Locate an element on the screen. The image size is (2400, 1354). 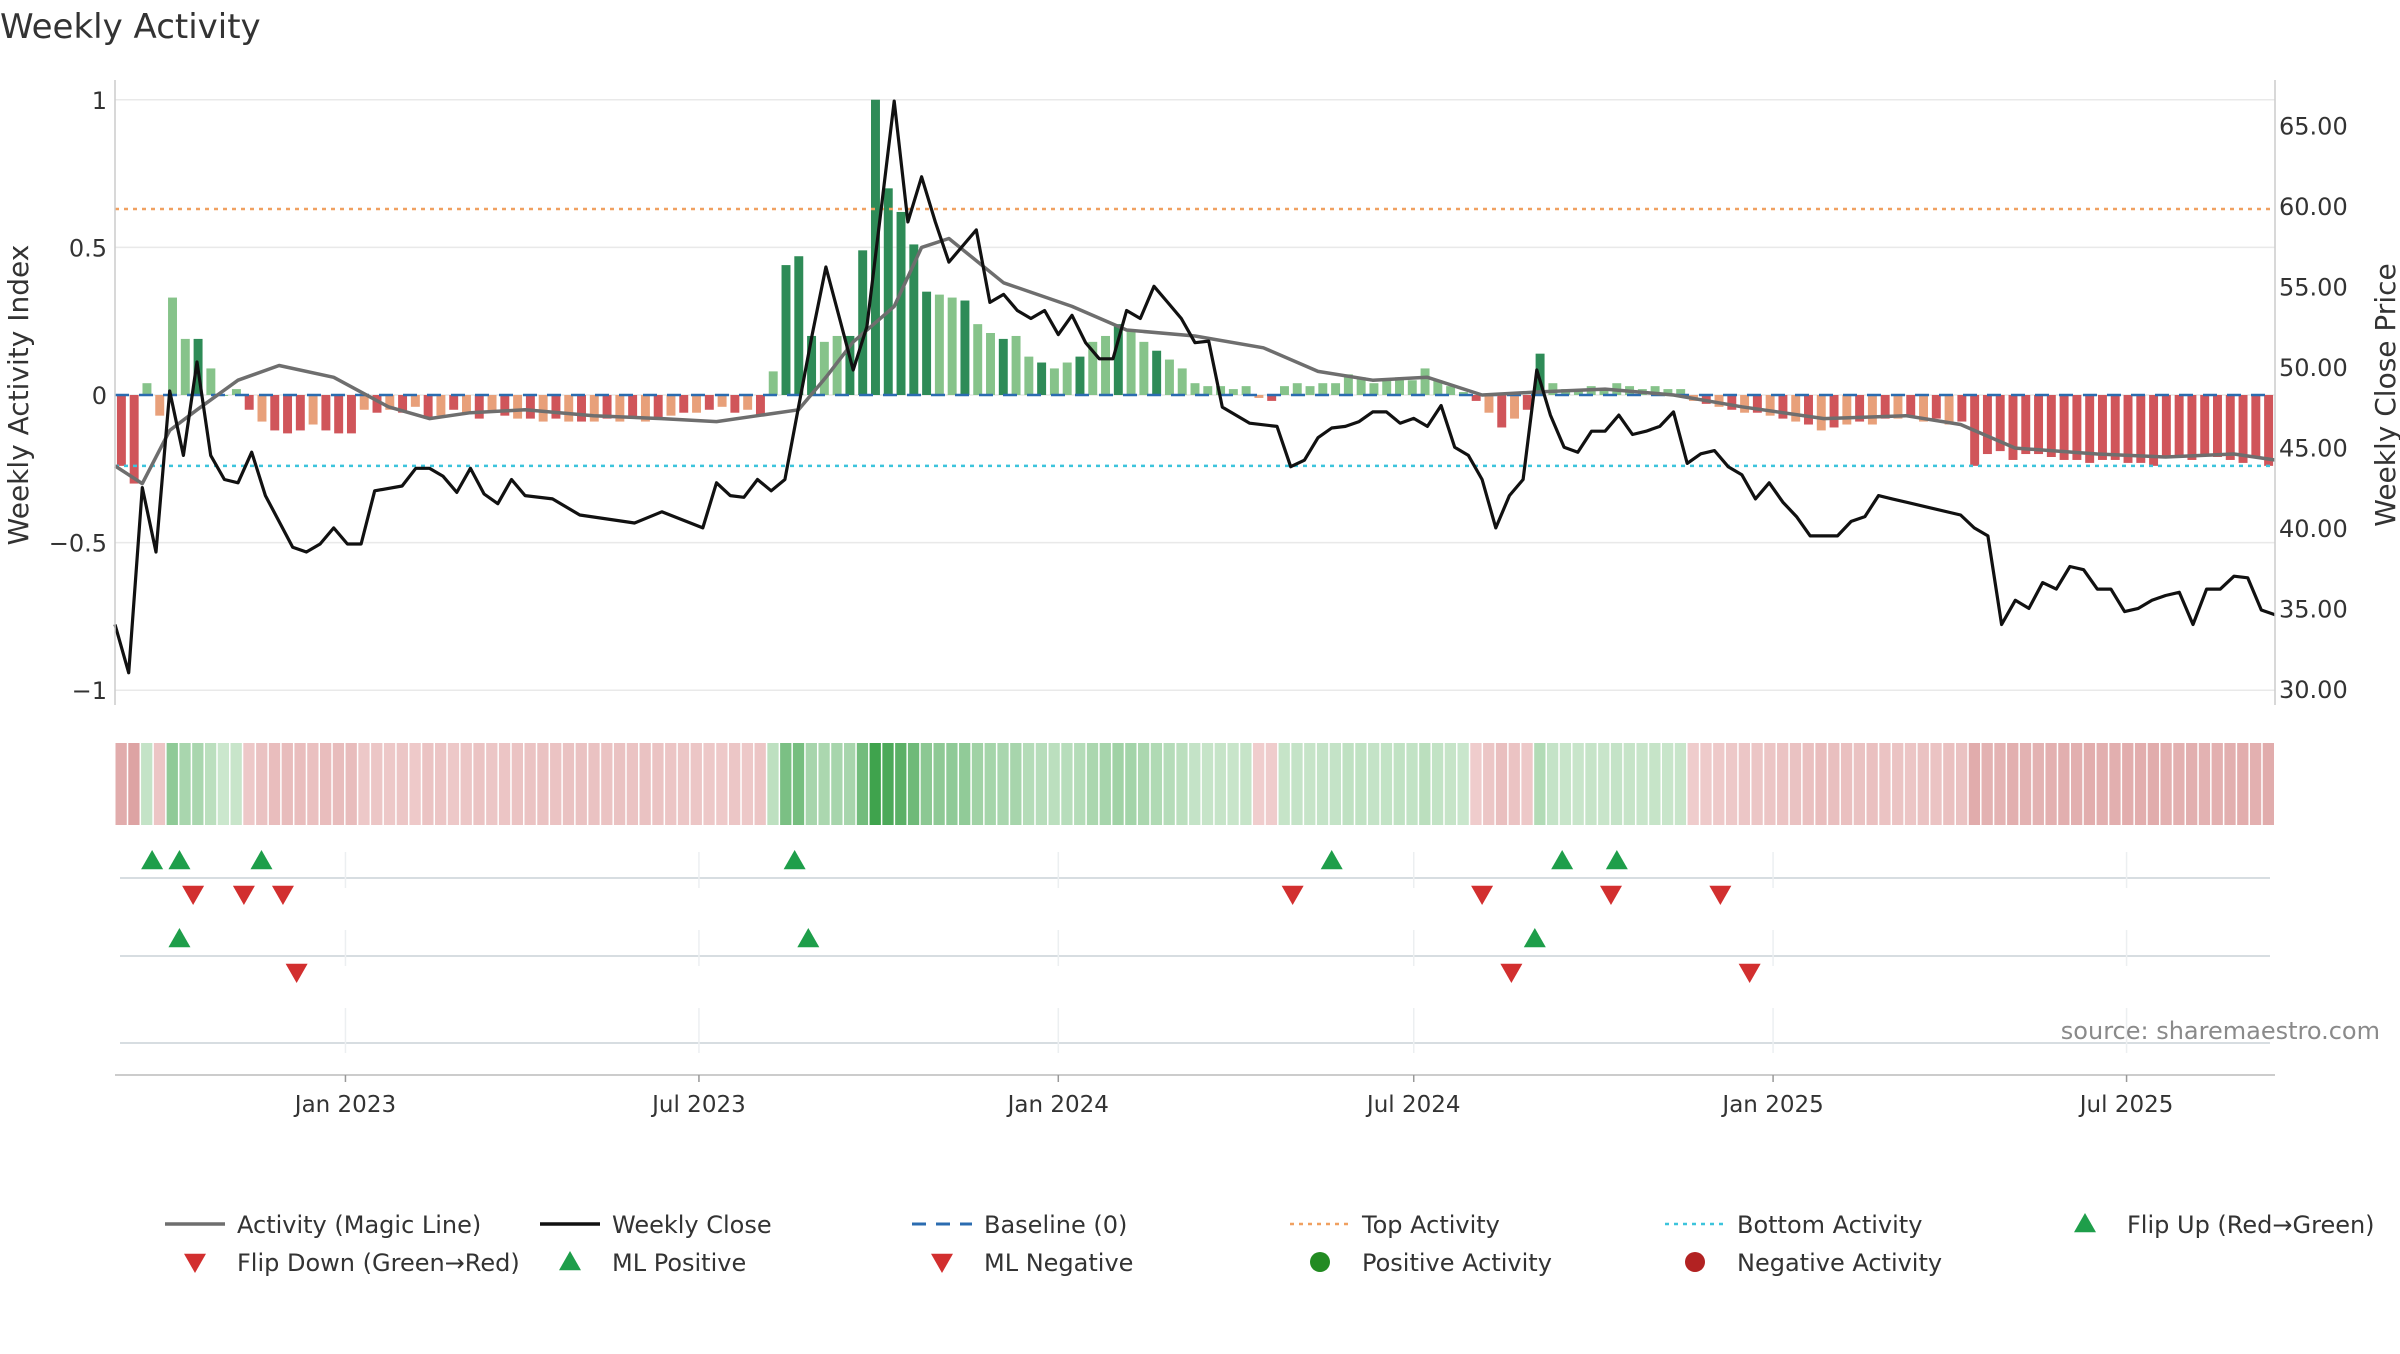
legend-item: ML Positive is located at coordinates (652, 1263).